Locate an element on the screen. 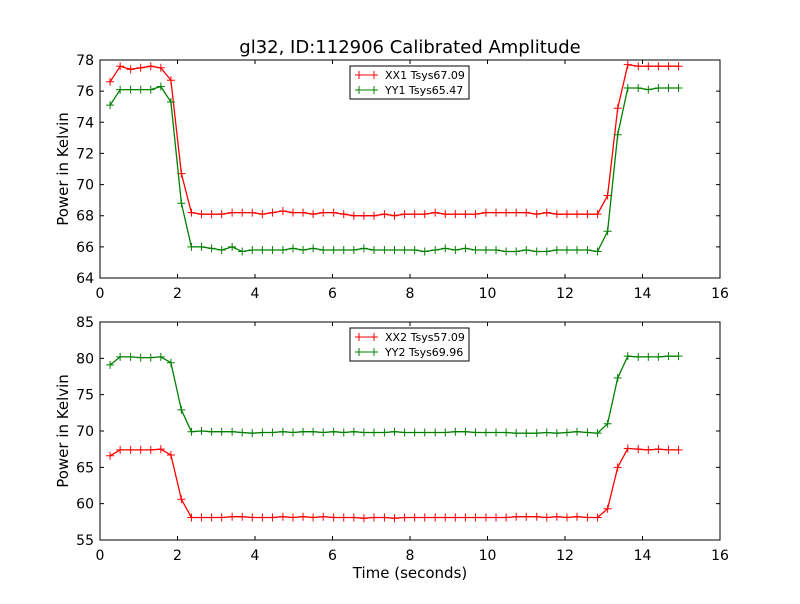  x-tick-label: 14 is located at coordinates (643, 294).